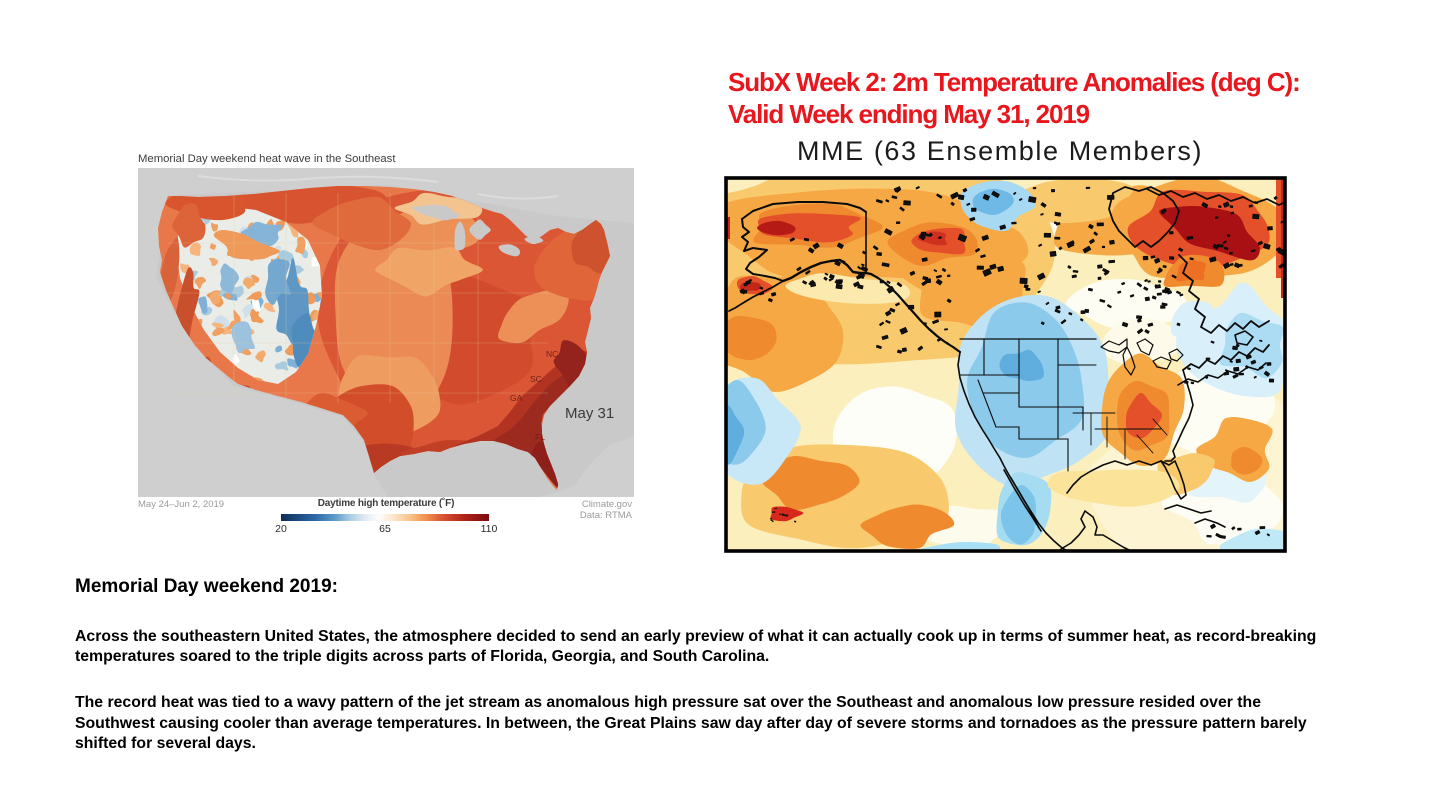 This screenshot has width=1440, height=809. Describe the element at coordinates (516, 398) in the screenshot. I see `svg-text: GA` at that location.